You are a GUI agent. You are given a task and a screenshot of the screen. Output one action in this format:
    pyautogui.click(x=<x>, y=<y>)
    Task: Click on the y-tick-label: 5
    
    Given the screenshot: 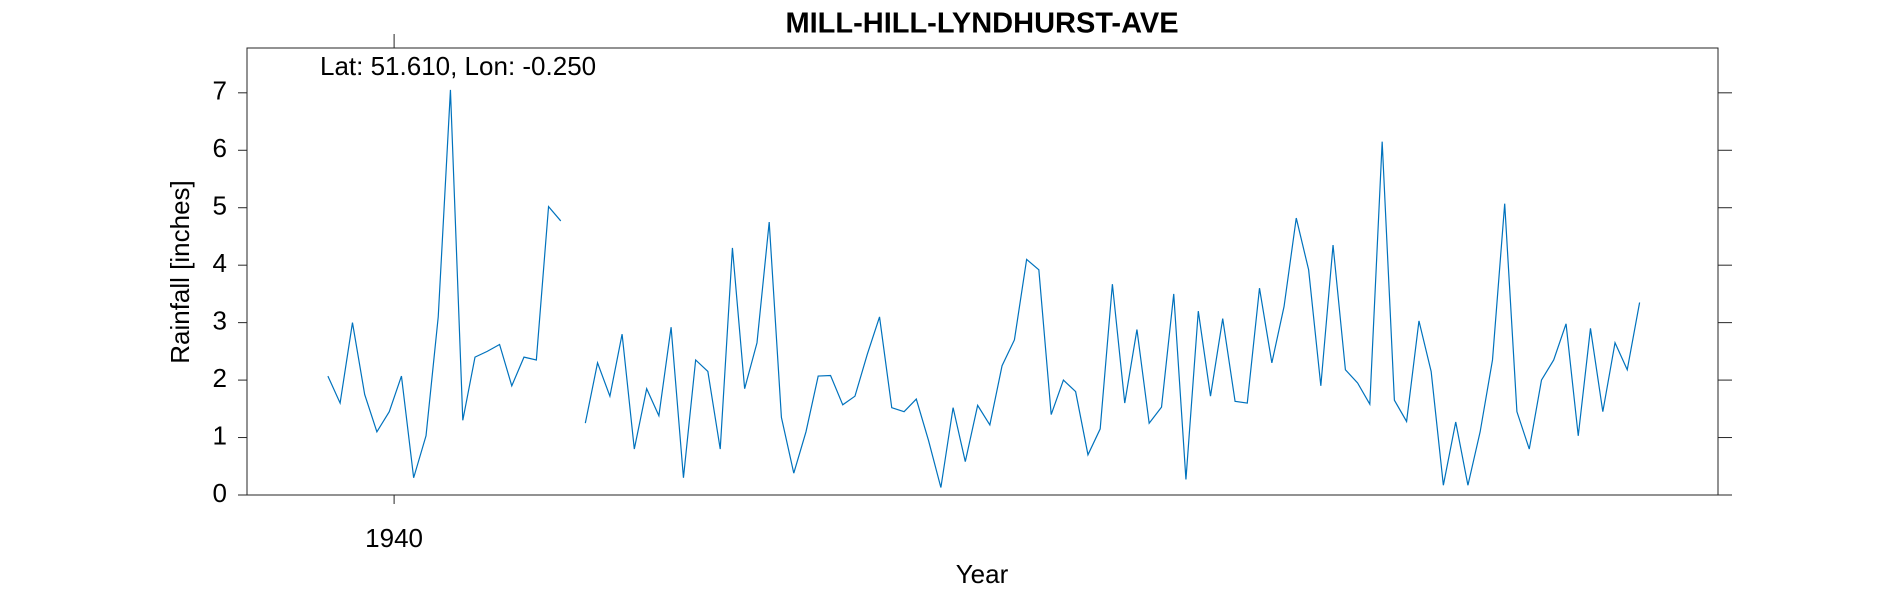 What is the action you would take?
    pyautogui.click(x=220, y=206)
    